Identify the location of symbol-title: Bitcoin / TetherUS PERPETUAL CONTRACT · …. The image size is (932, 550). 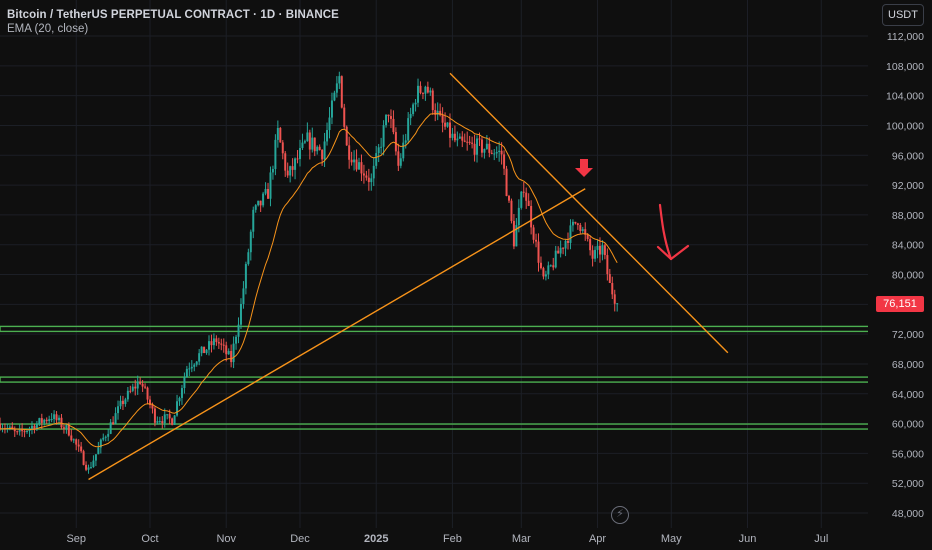
(173, 15).